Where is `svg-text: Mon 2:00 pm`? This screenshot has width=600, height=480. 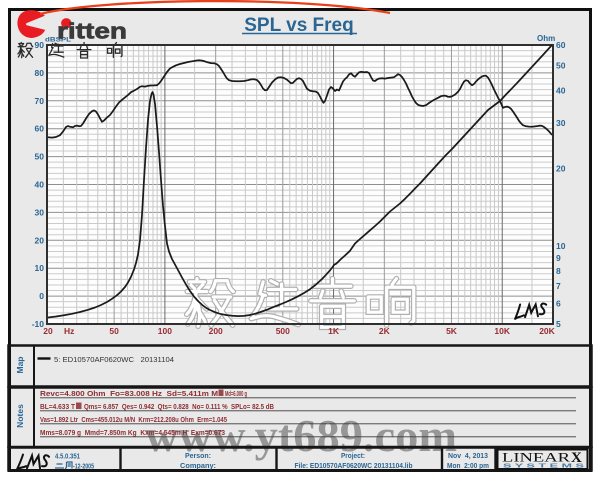
svg-text: Mon 2:00 pm is located at coordinates (468, 465).